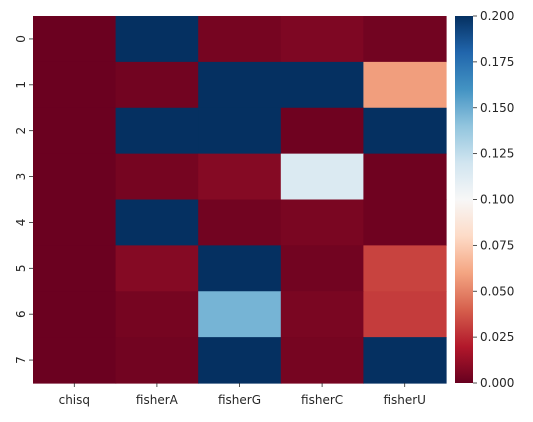  I want to click on x-tick-label: fisherU, so click(404, 400).